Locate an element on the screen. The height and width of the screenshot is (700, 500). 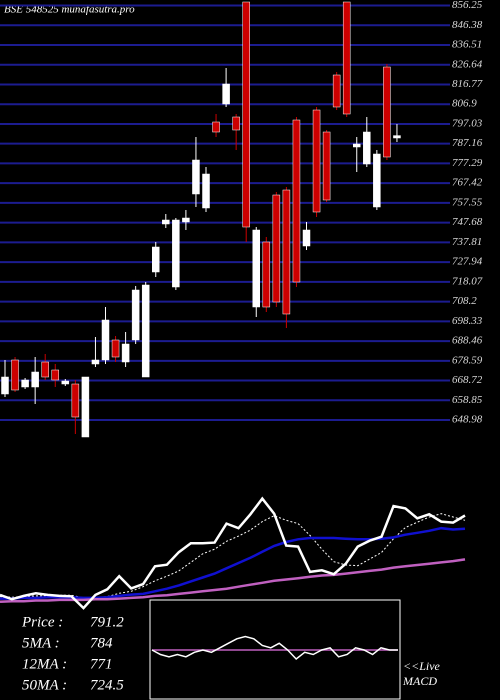
y-tick-label: 708.2 is located at coordinates (464, 301).